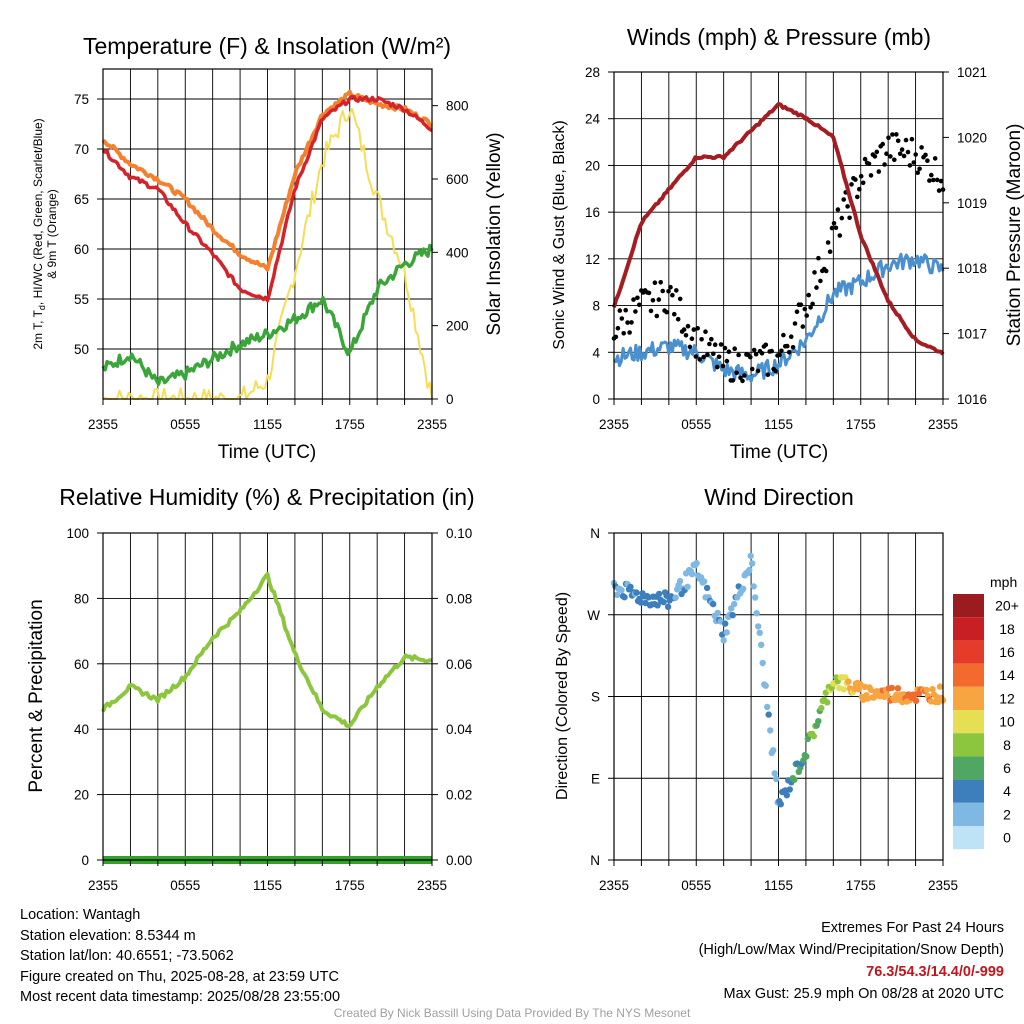  What do you see at coordinates (1007, 652) in the screenshot?
I see `speed-legend-label: 16` at bounding box center [1007, 652].